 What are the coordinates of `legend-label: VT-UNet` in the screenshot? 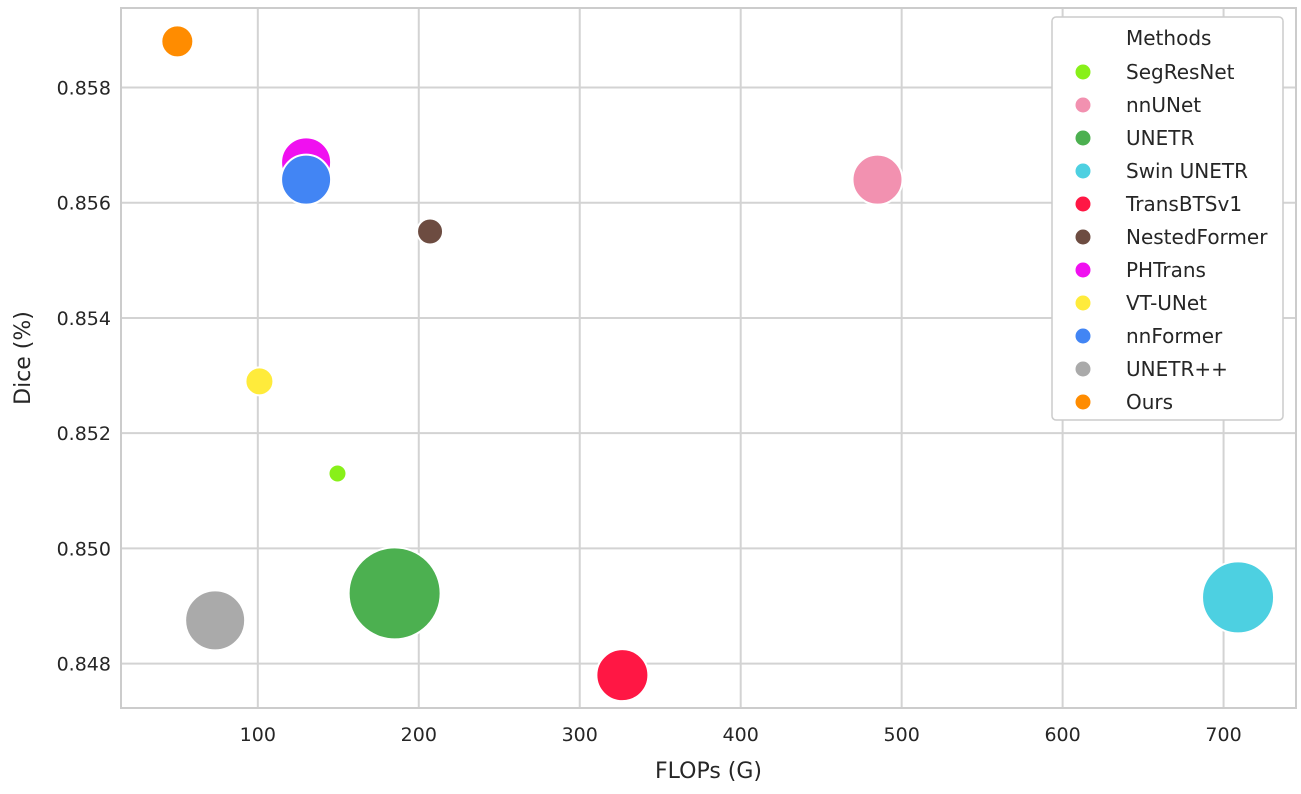 It's located at (1166, 303).